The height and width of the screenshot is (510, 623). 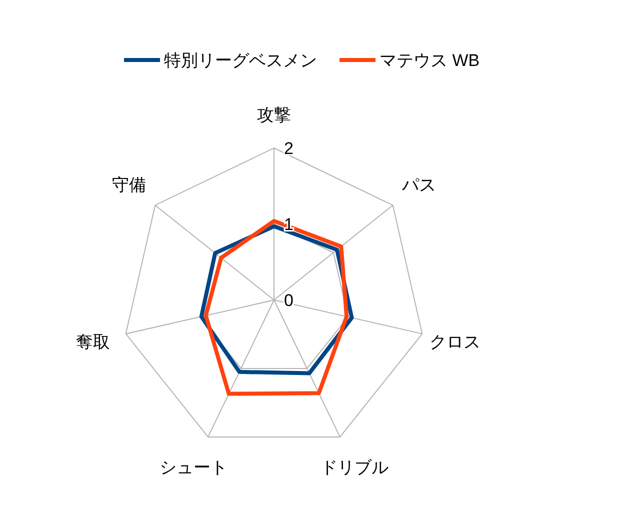 I want to click on spoke-label: 奪取, so click(x=93, y=342).